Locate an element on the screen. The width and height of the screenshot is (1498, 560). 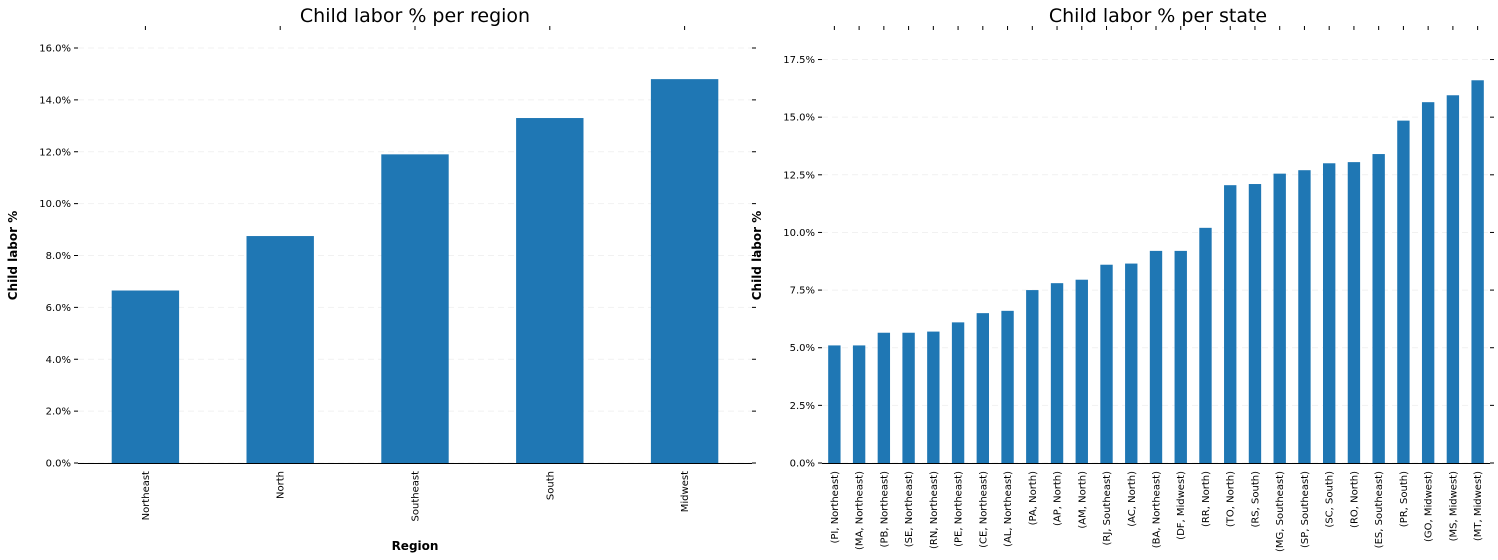
x-tick-label: (AM, North) is located at coordinates (1082, 500).